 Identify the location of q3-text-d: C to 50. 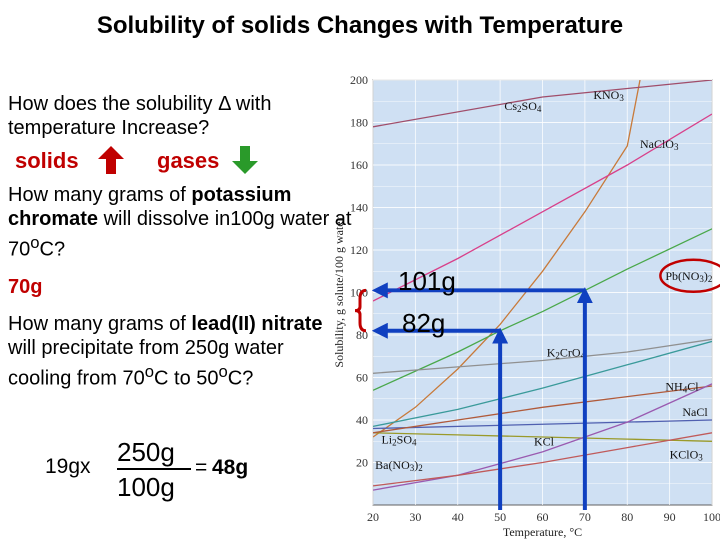
(186, 378).